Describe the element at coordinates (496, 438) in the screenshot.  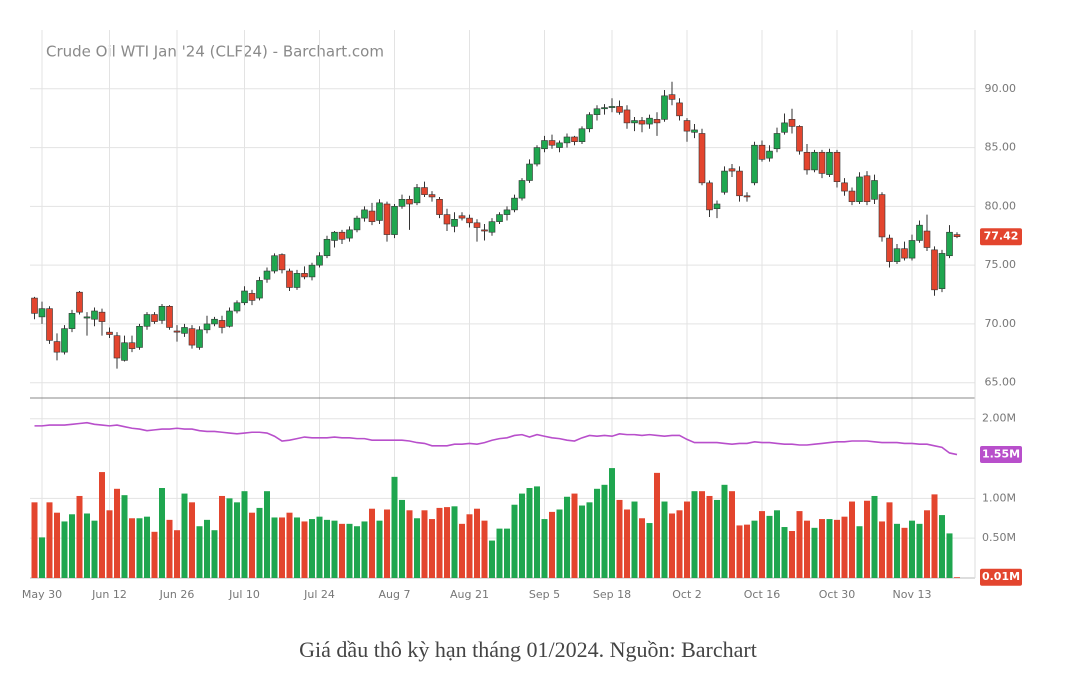
I see `open-interest-line` at that location.